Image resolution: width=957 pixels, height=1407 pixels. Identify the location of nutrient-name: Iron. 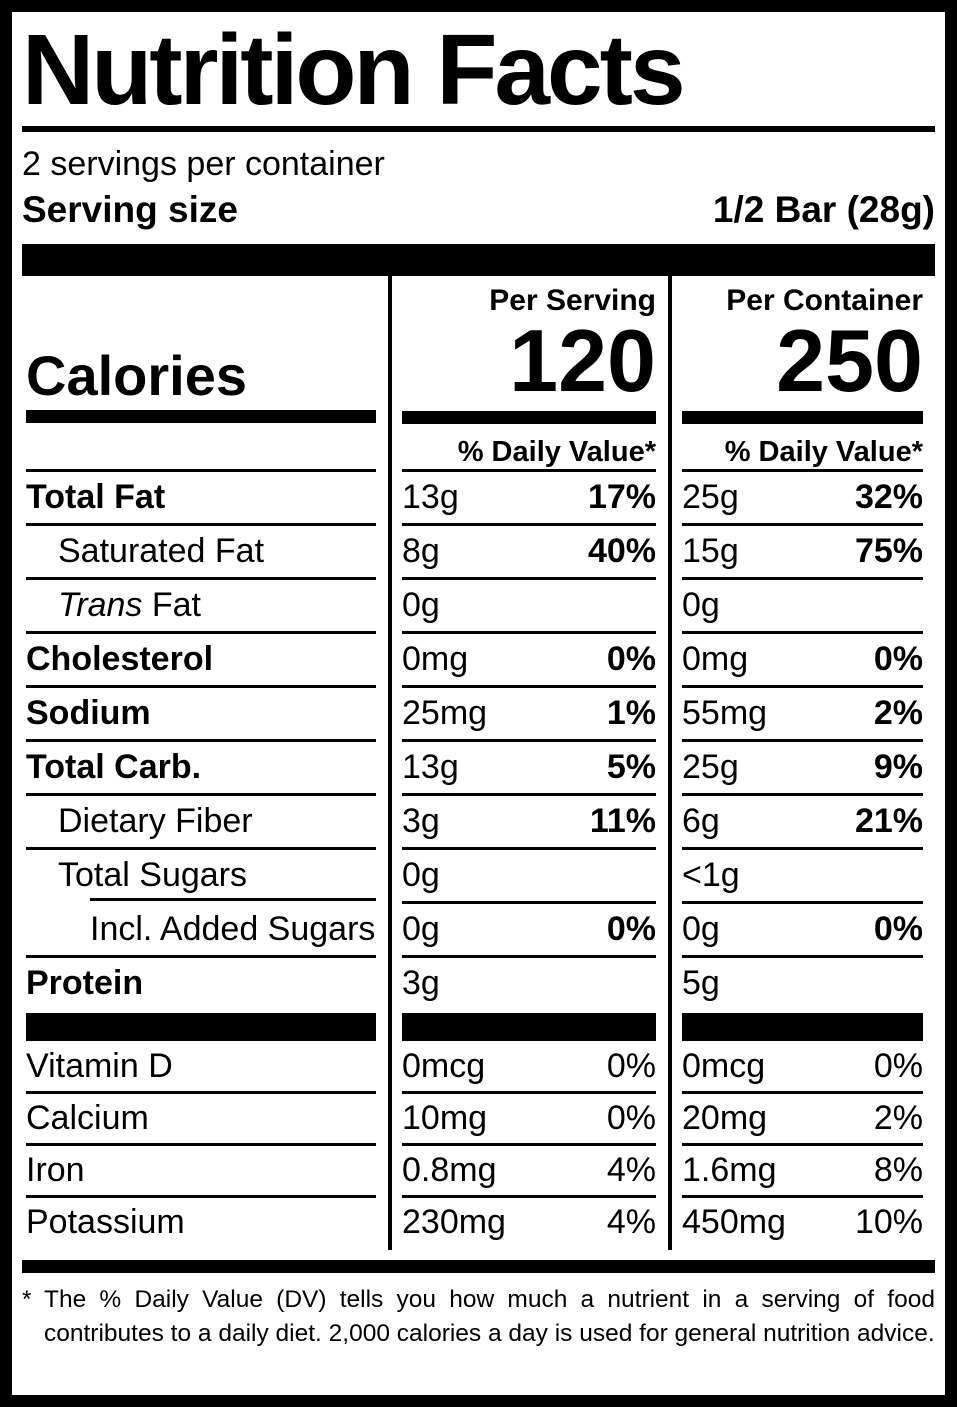
(55, 1170).